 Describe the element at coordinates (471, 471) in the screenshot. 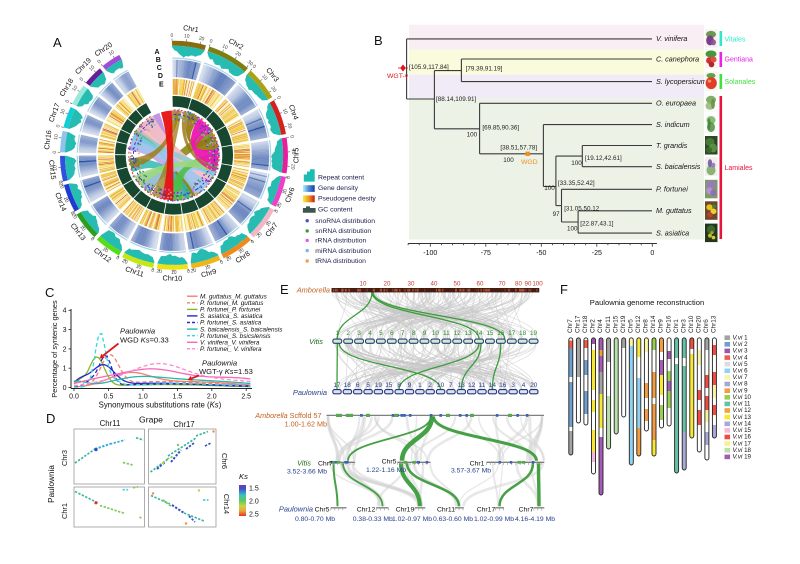

I see `svg-text: 3.57-3.67 Mb` at that location.